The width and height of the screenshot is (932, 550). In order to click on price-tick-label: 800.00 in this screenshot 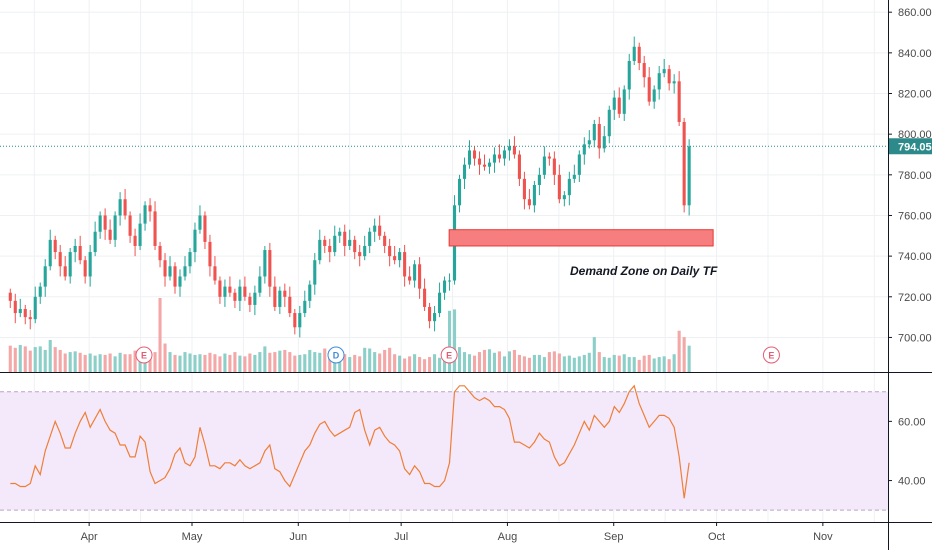, I will do `click(915, 135)`.